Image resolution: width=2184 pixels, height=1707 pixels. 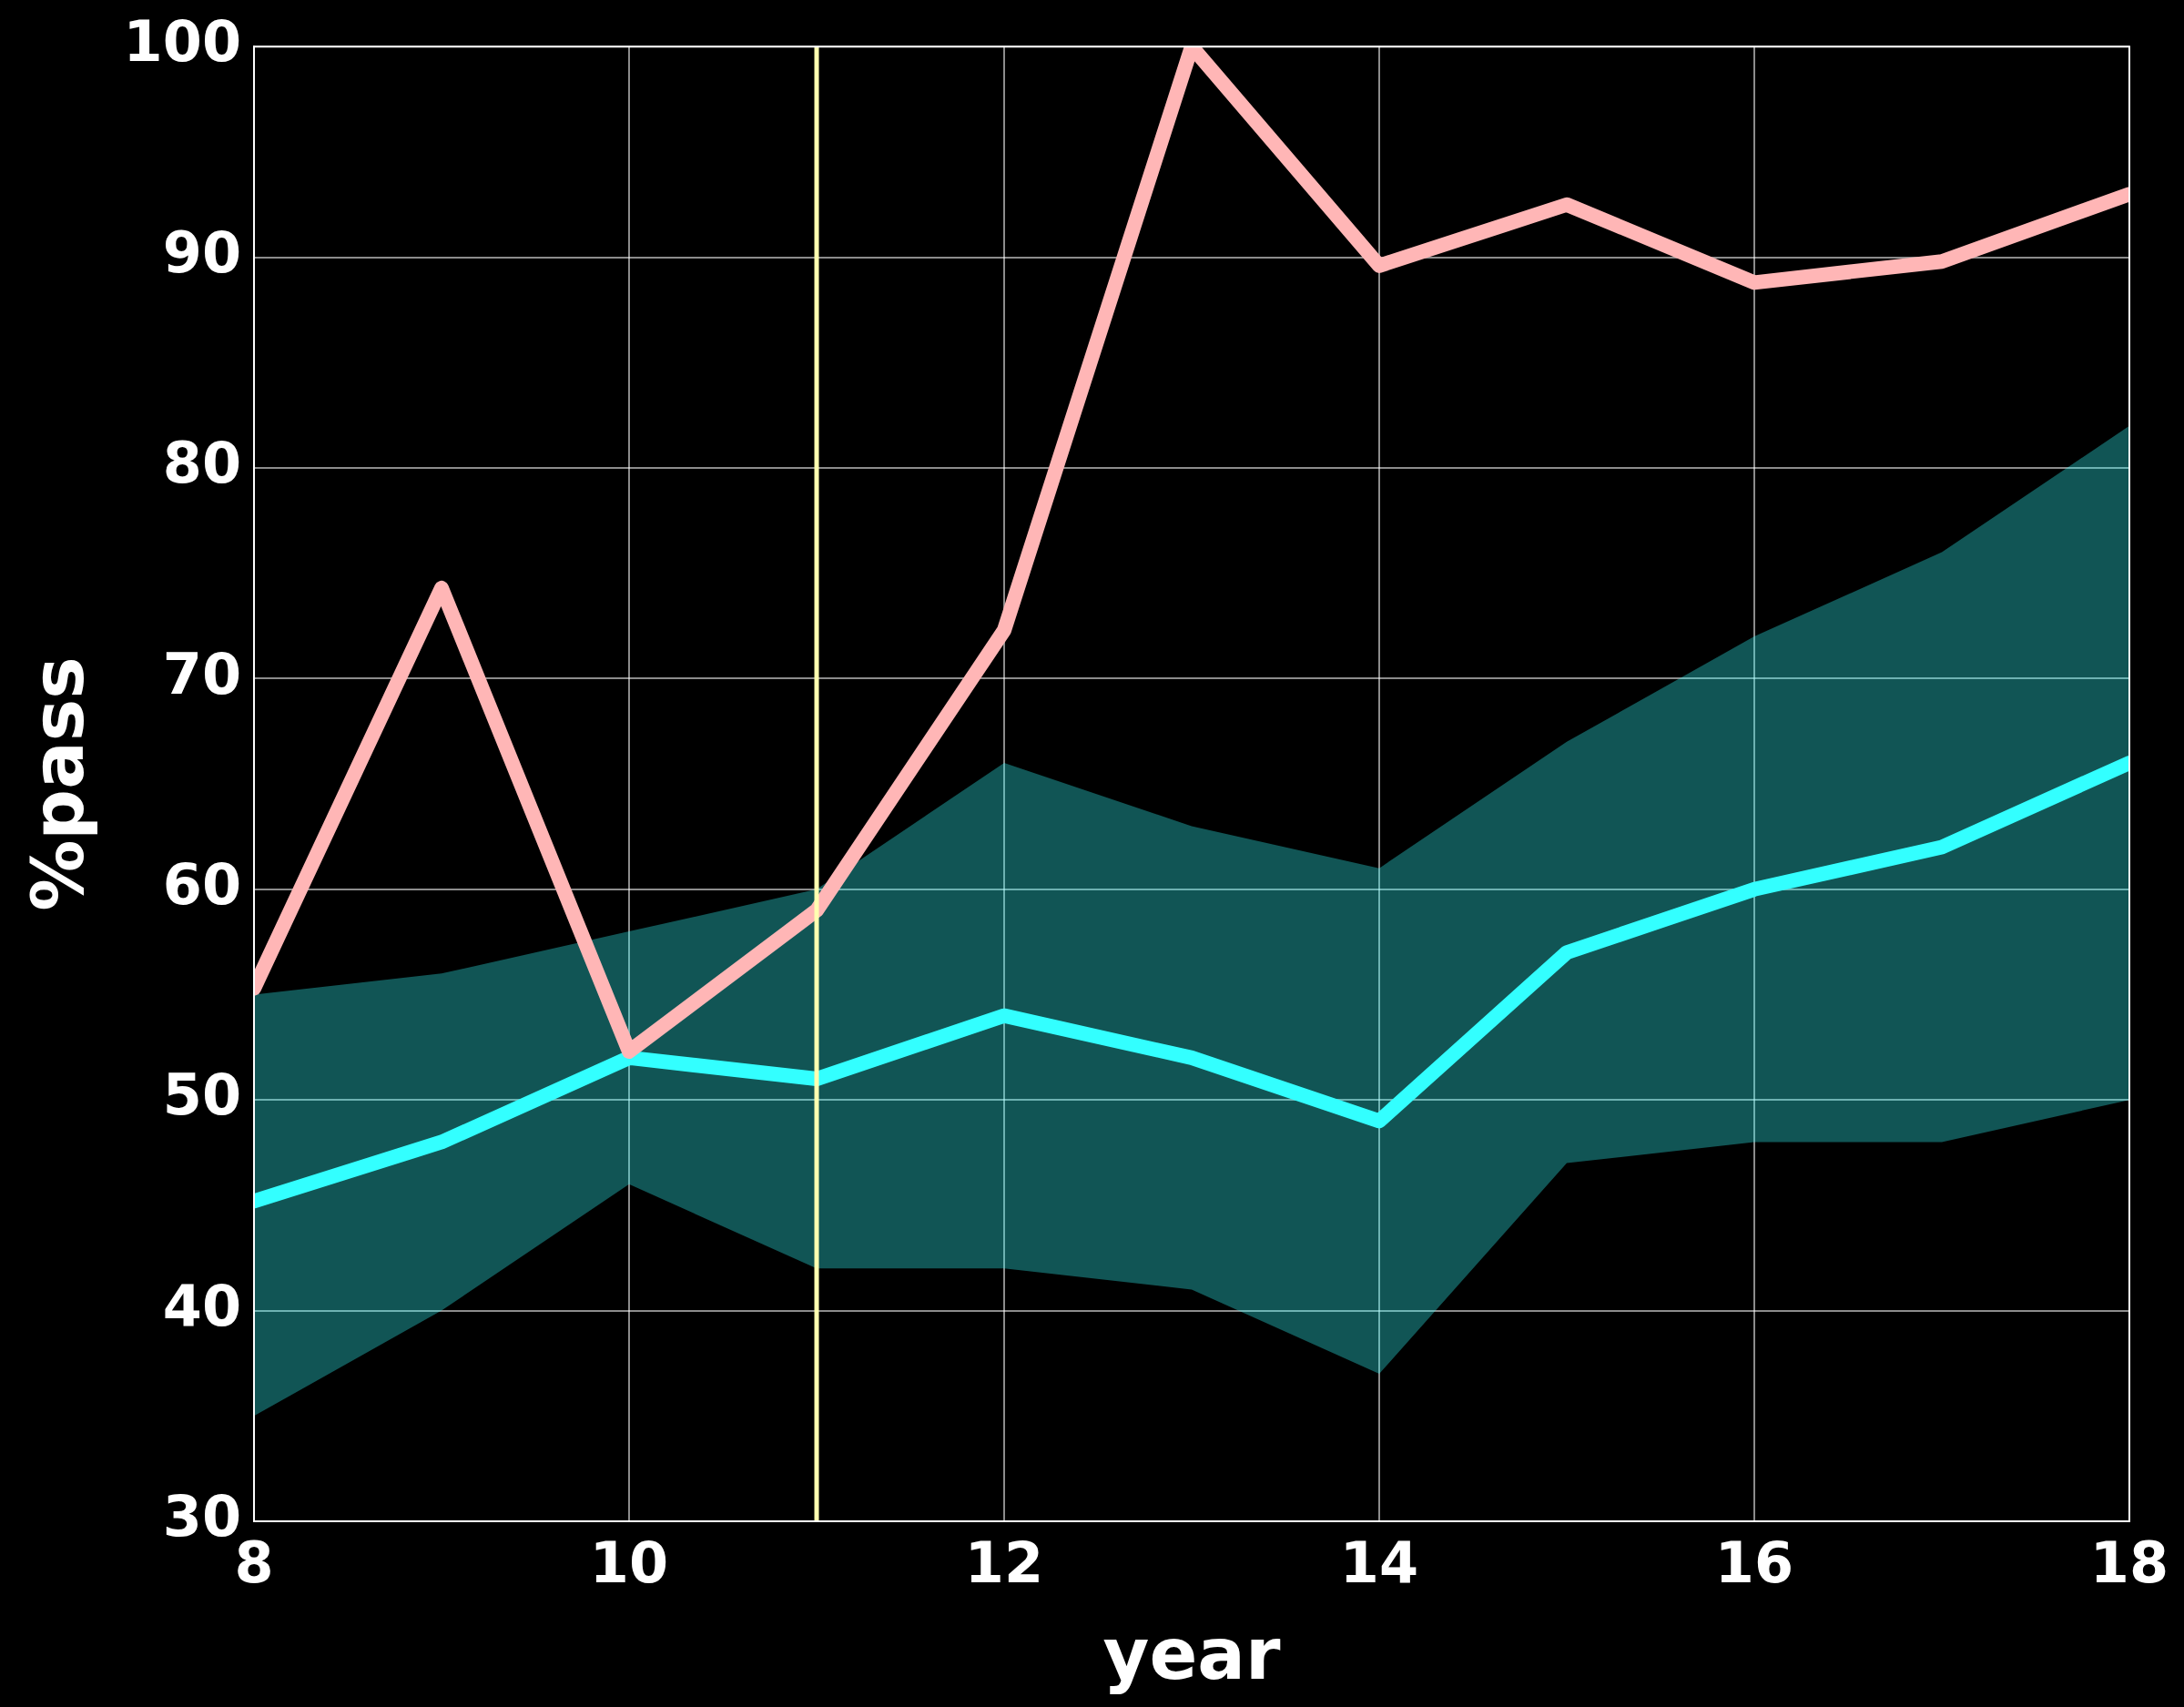 I want to click on x-tick-label: 16, so click(x=1754, y=1563).